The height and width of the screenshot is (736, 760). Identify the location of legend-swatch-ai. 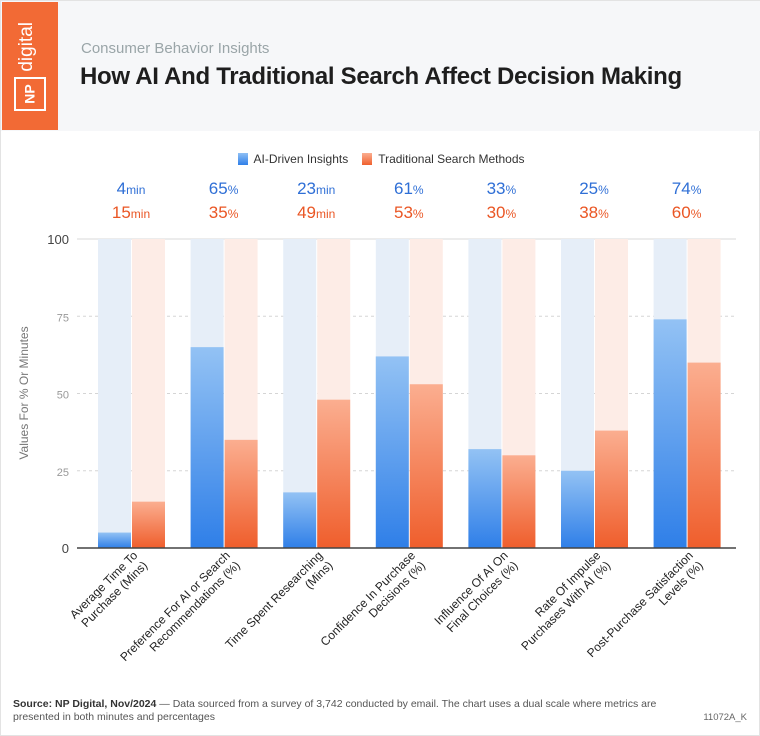
(242, 159).